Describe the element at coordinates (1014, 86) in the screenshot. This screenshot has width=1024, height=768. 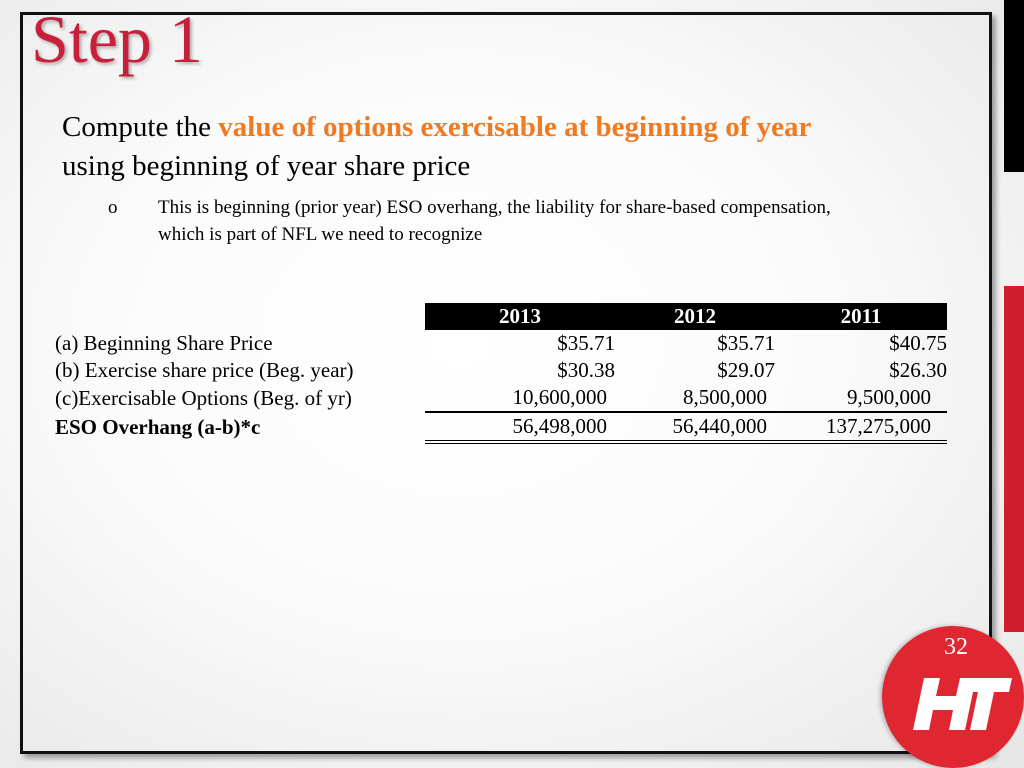
I see `side-bar-black` at that location.